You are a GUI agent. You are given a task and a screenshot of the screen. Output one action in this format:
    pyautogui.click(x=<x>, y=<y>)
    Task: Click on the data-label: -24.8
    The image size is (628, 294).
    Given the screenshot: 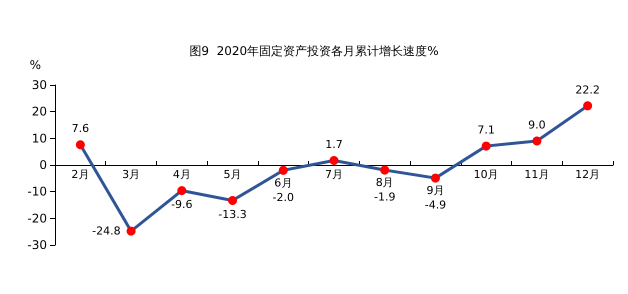 What is the action you would take?
    pyautogui.click(x=106, y=231)
    